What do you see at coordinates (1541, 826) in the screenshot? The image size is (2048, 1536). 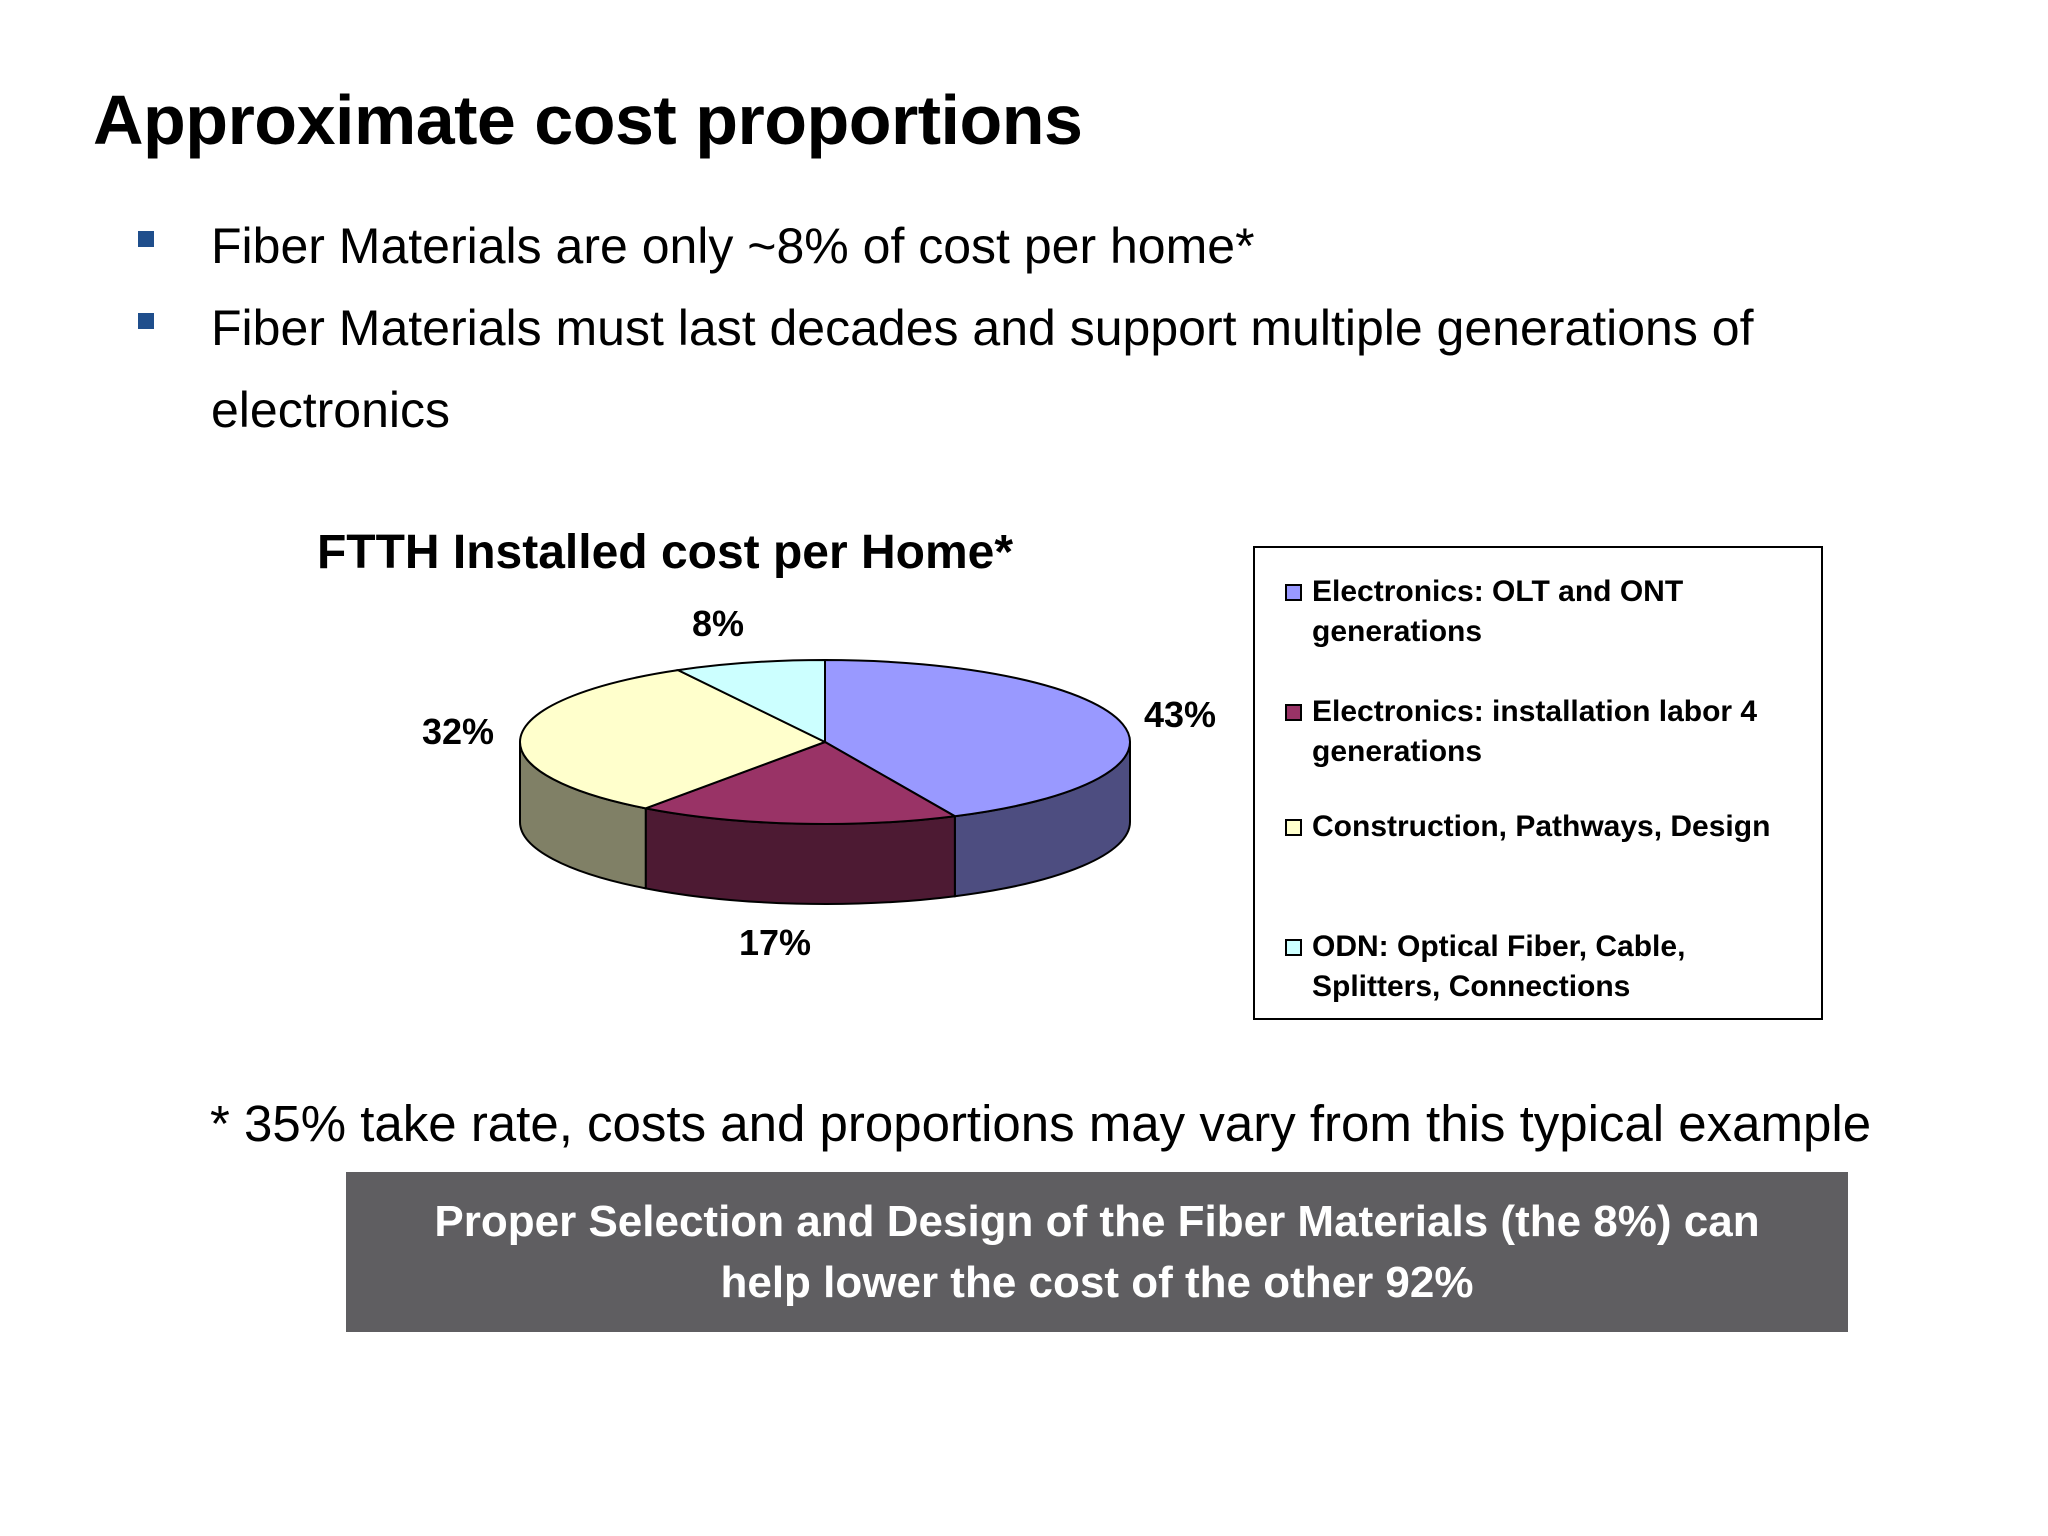 I see `legend-label: Construction, Pathways, Design` at bounding box center [1541, 826].